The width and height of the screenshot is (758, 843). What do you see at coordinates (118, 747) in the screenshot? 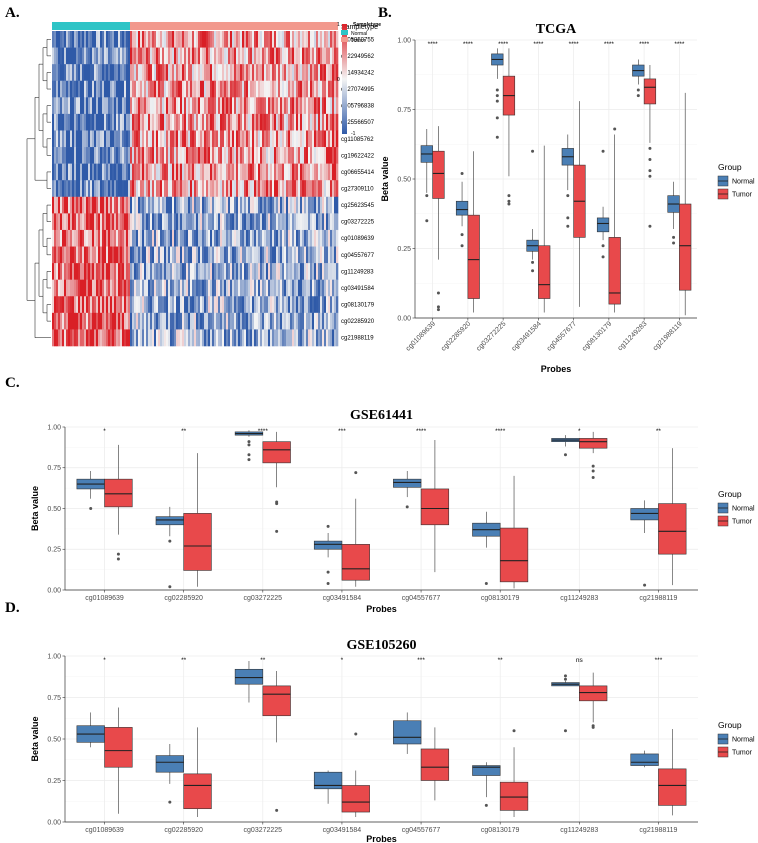
I see `box-tumor` at bounding box center [118, 747].